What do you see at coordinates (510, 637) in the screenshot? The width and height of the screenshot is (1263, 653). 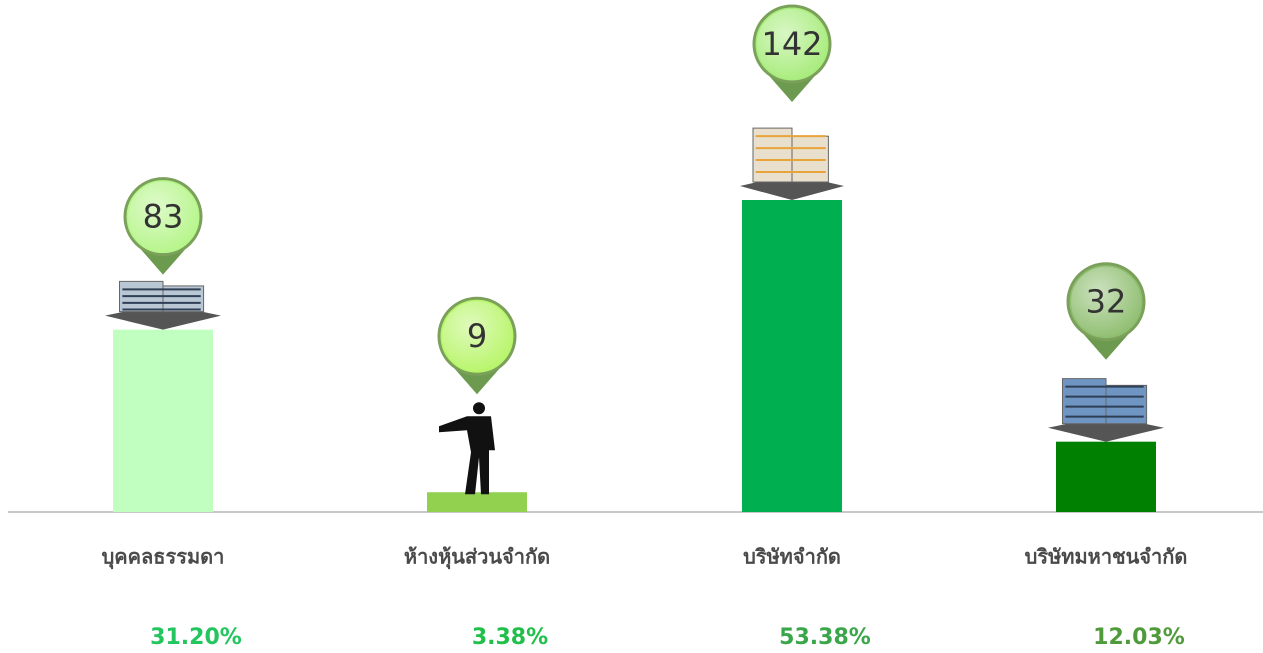 I see `share-label: 3.38%` at bounding box center [510, 637].